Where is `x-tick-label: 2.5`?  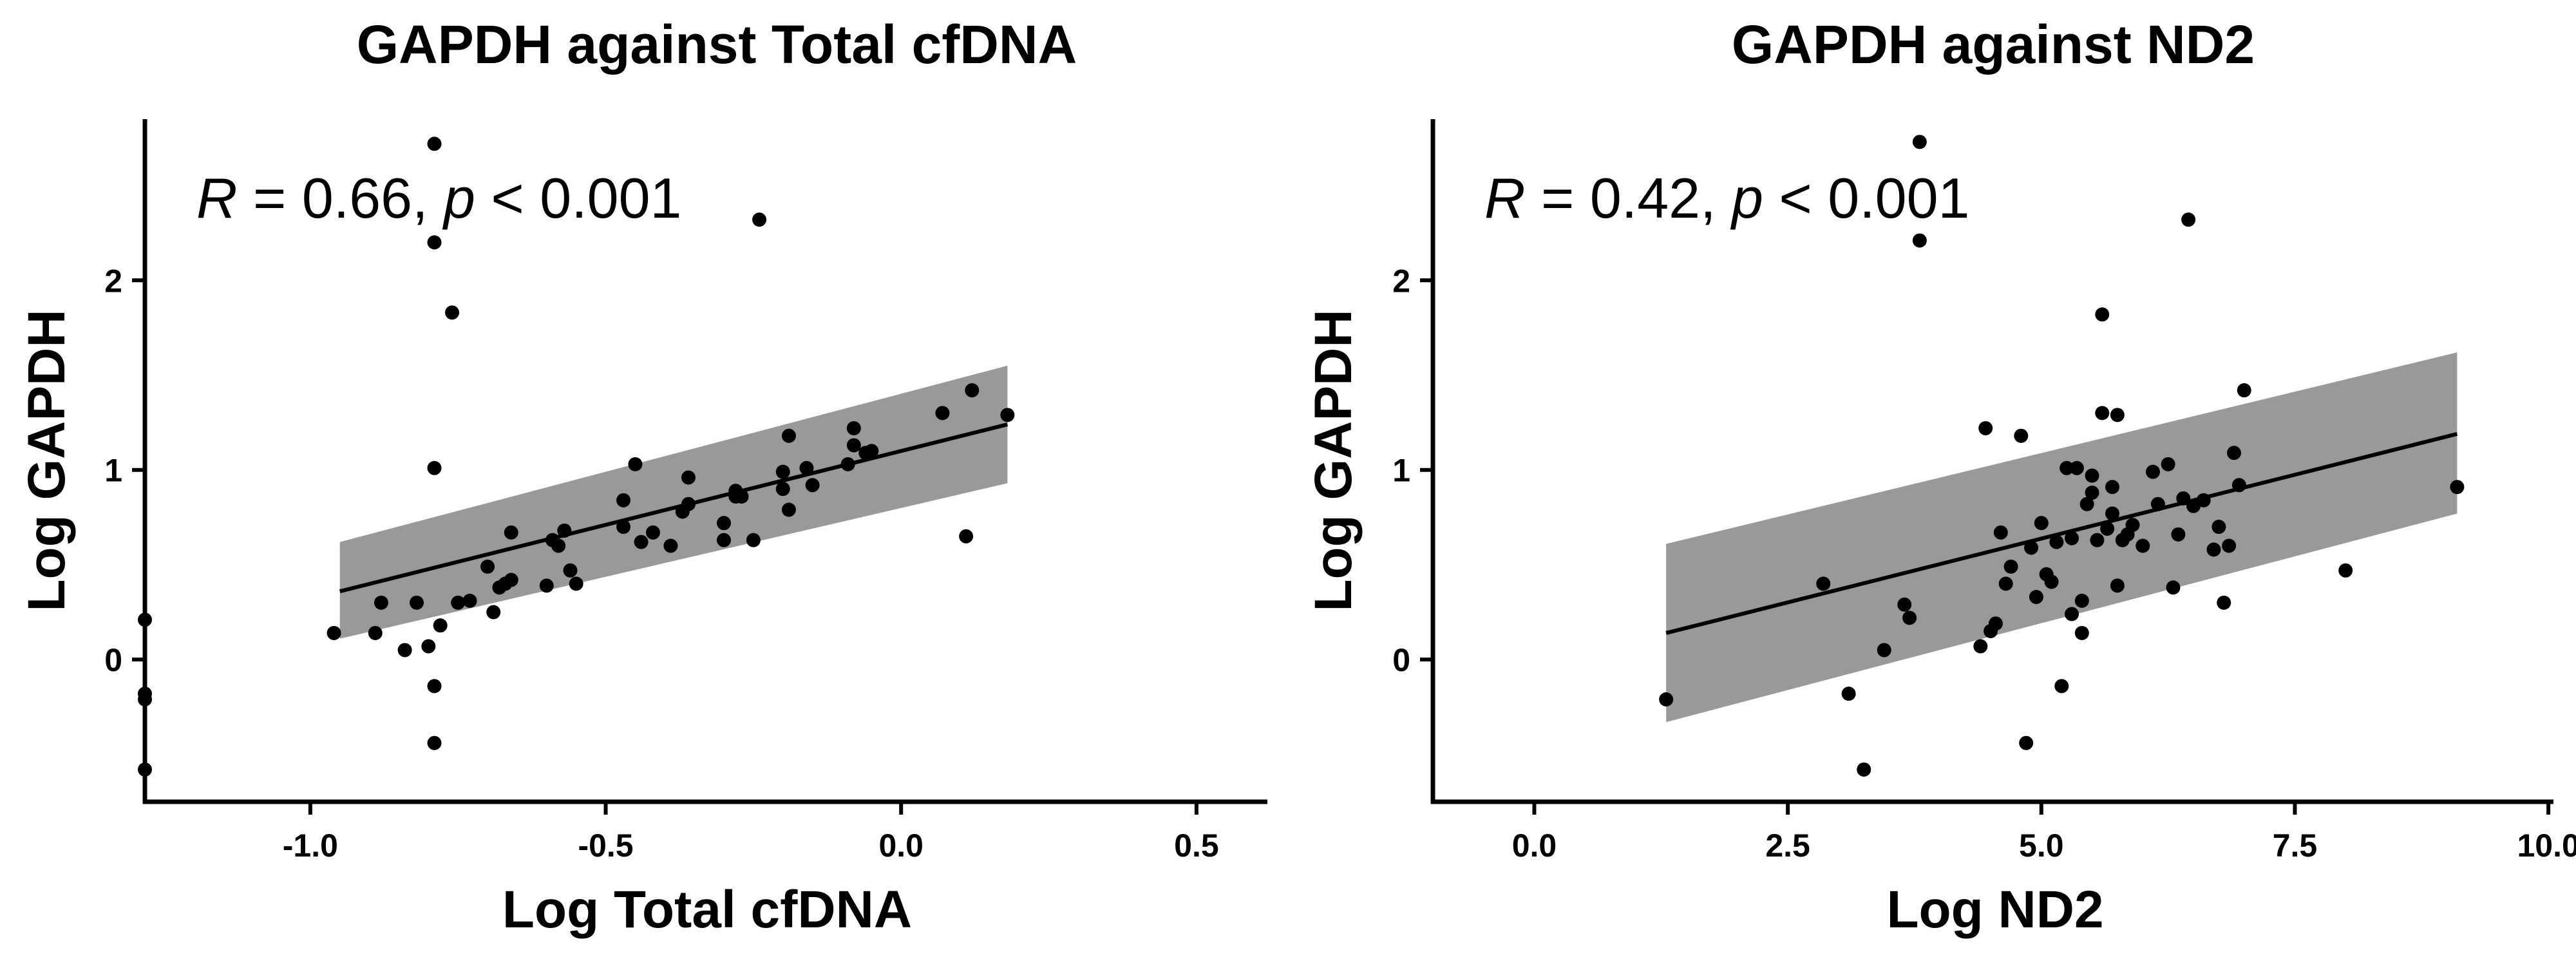 x-tick-label: 2.5 is located at coordinates (1787, 846).